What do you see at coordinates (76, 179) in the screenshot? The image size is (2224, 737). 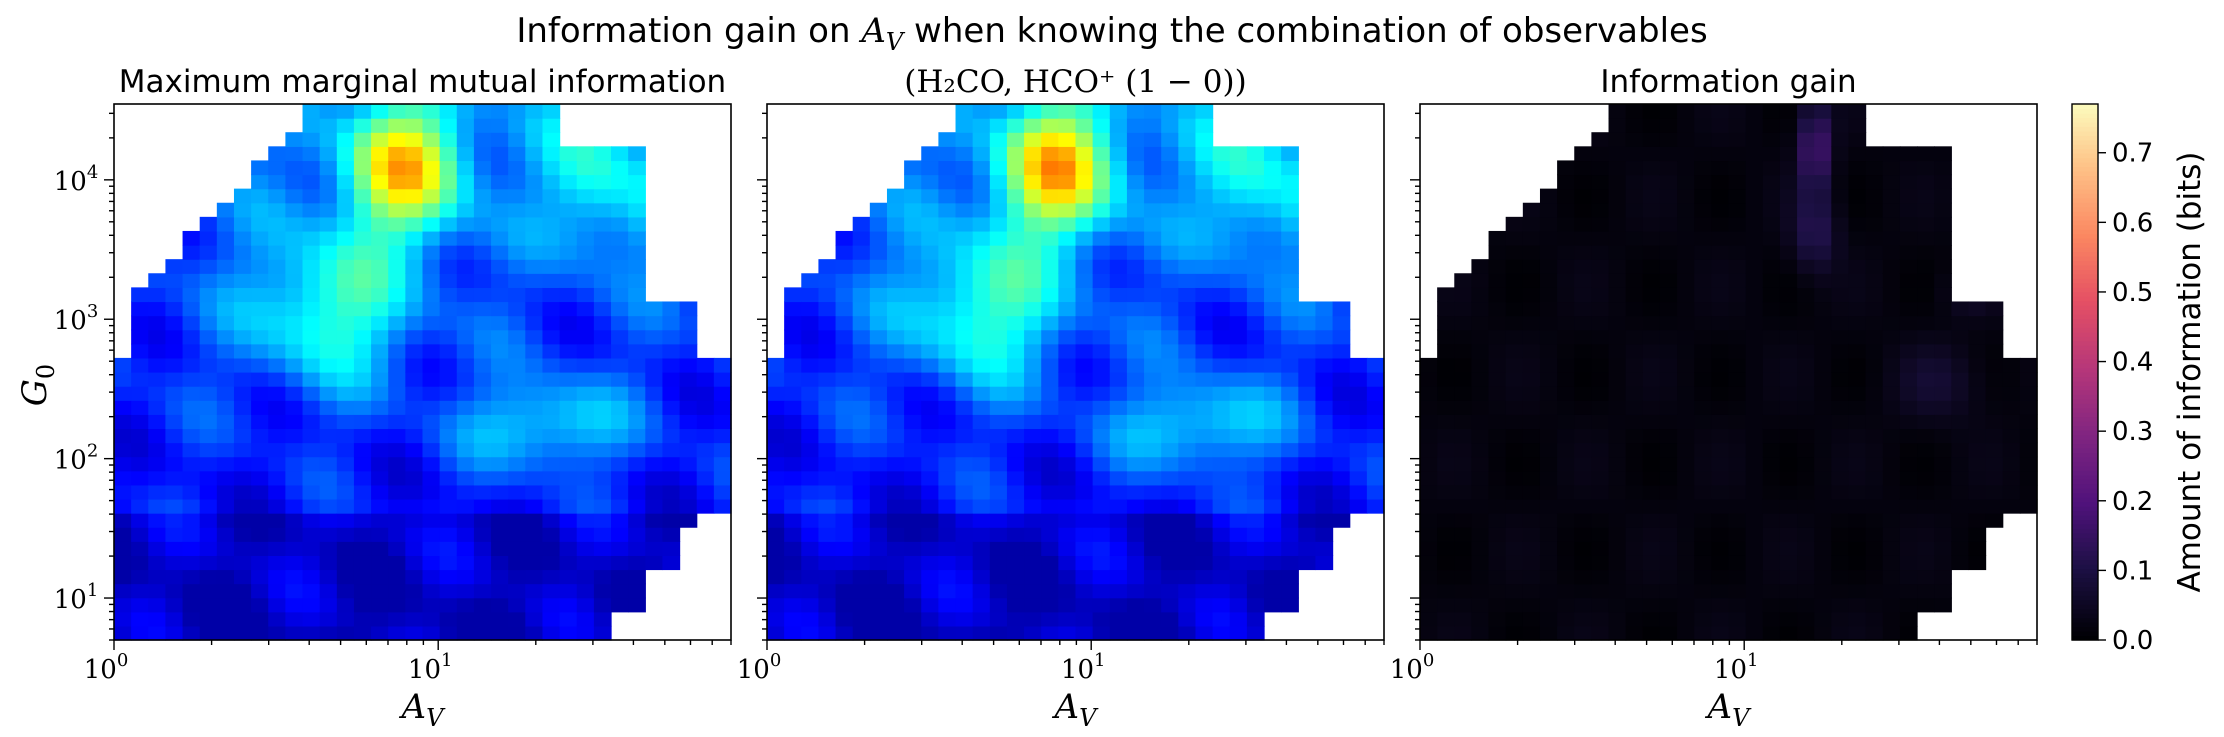 I see `y-tick-label: 104` at bounding box center [76, 179].